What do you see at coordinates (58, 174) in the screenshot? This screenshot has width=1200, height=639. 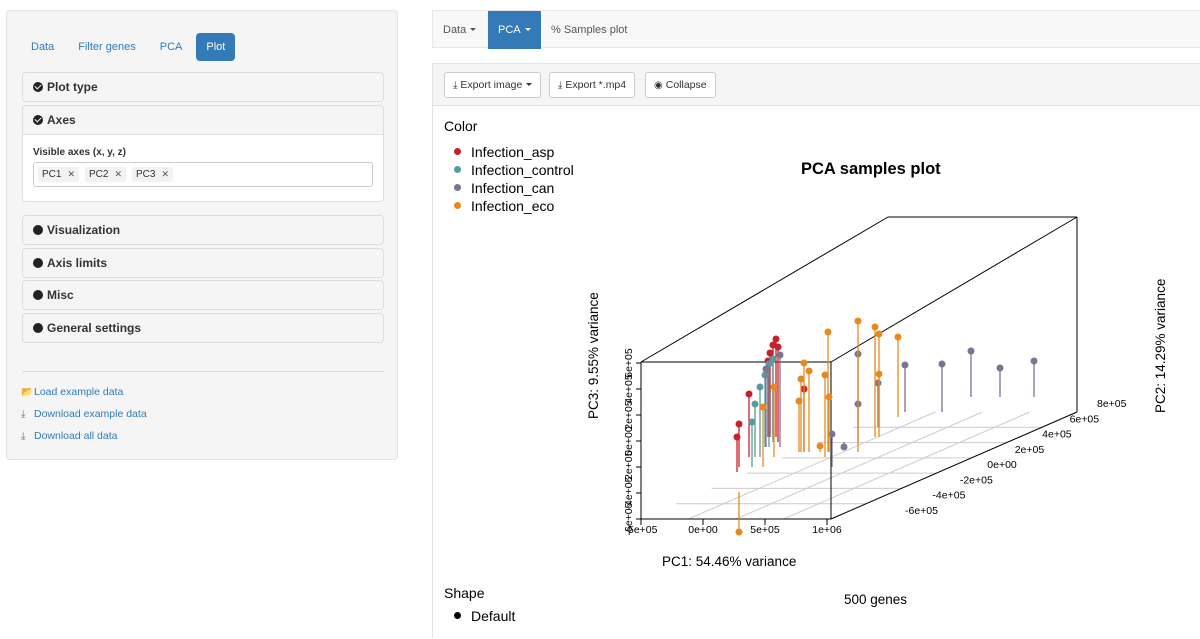 I see `axis-chip-pc1: PC1 ✕` at bounding box center [58, 174].